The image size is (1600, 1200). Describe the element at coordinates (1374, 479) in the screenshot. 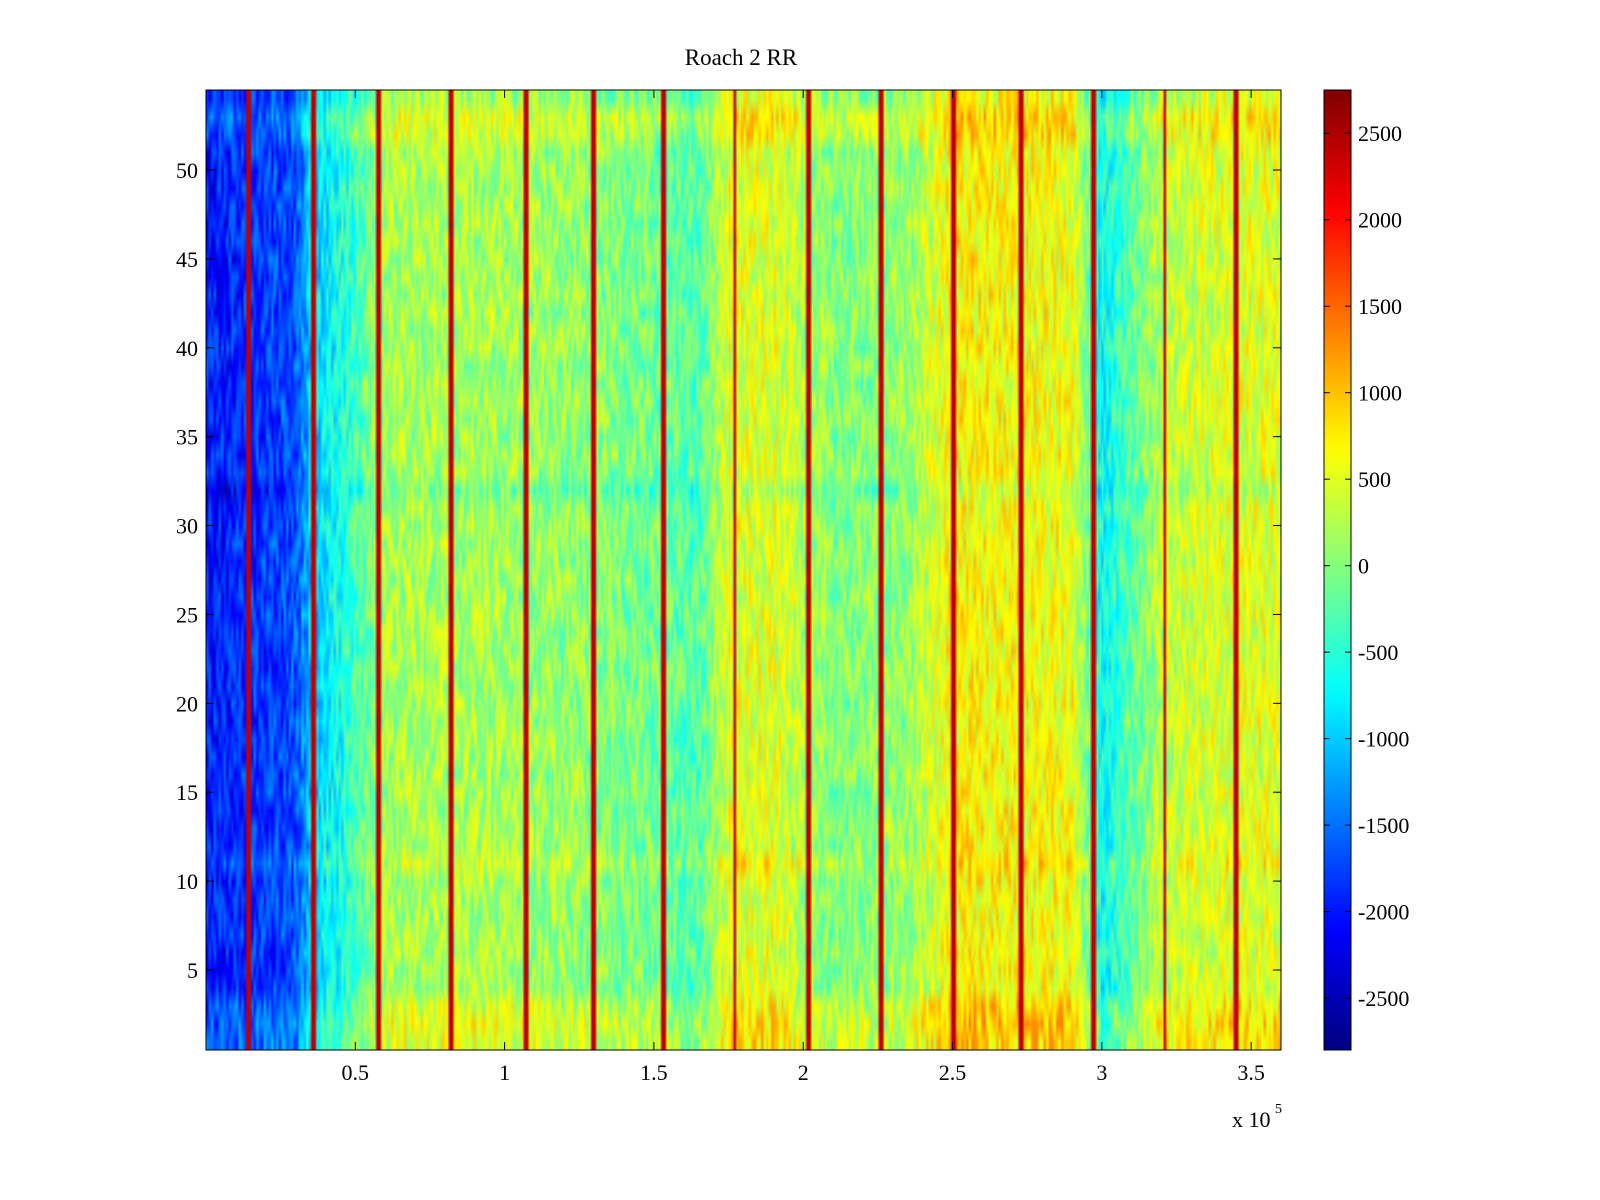

I see `colorbar-tick-label: 500` at that location.